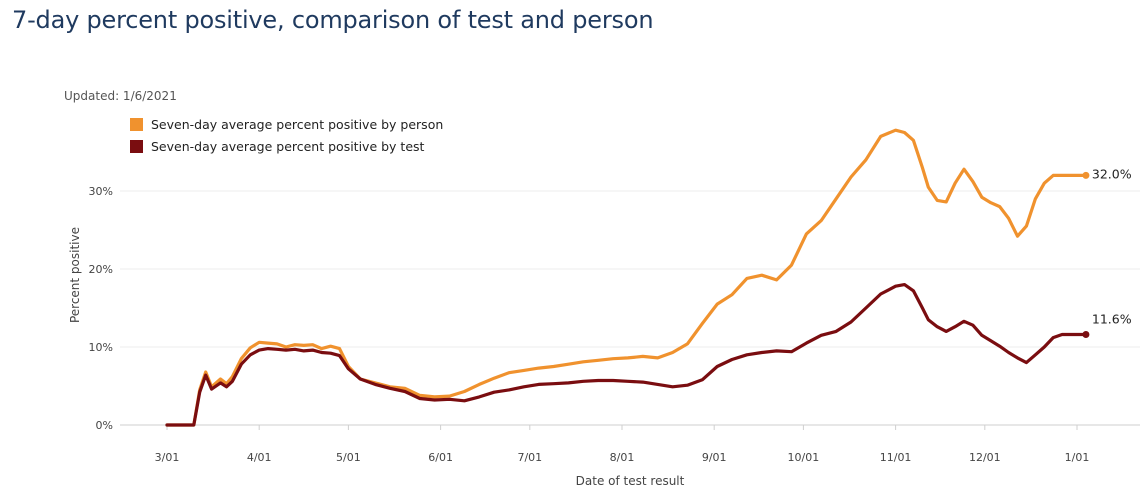 The height and width of the screenshot is (500, 1148). What do you see at coordinates (101, 191) in the screenshot?
I see `y-tick-label: 30%` at bounding box center [101, 191].